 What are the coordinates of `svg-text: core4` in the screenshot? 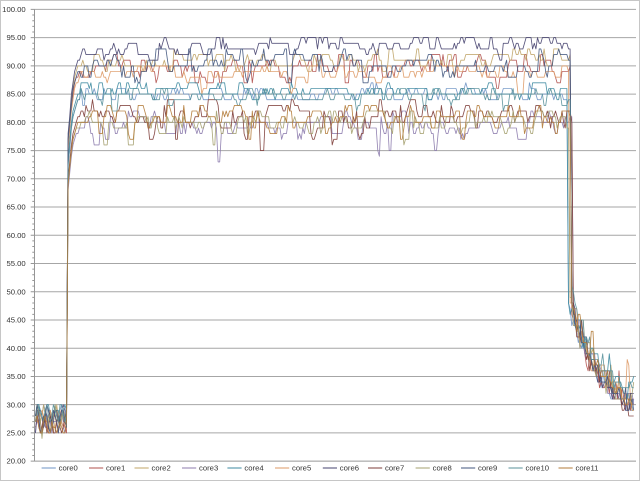 It's located at (254, 468).